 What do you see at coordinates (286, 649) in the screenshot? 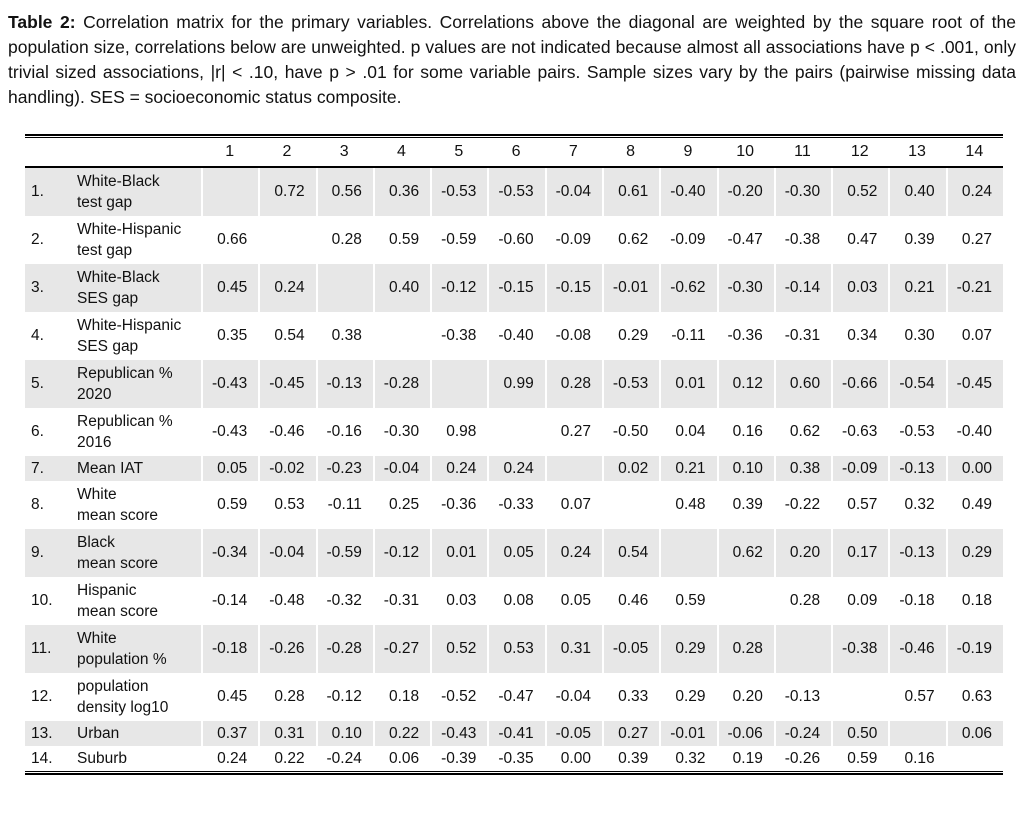
I see `correlation-value-cell: -0.26` at bounding box center [286, 649].